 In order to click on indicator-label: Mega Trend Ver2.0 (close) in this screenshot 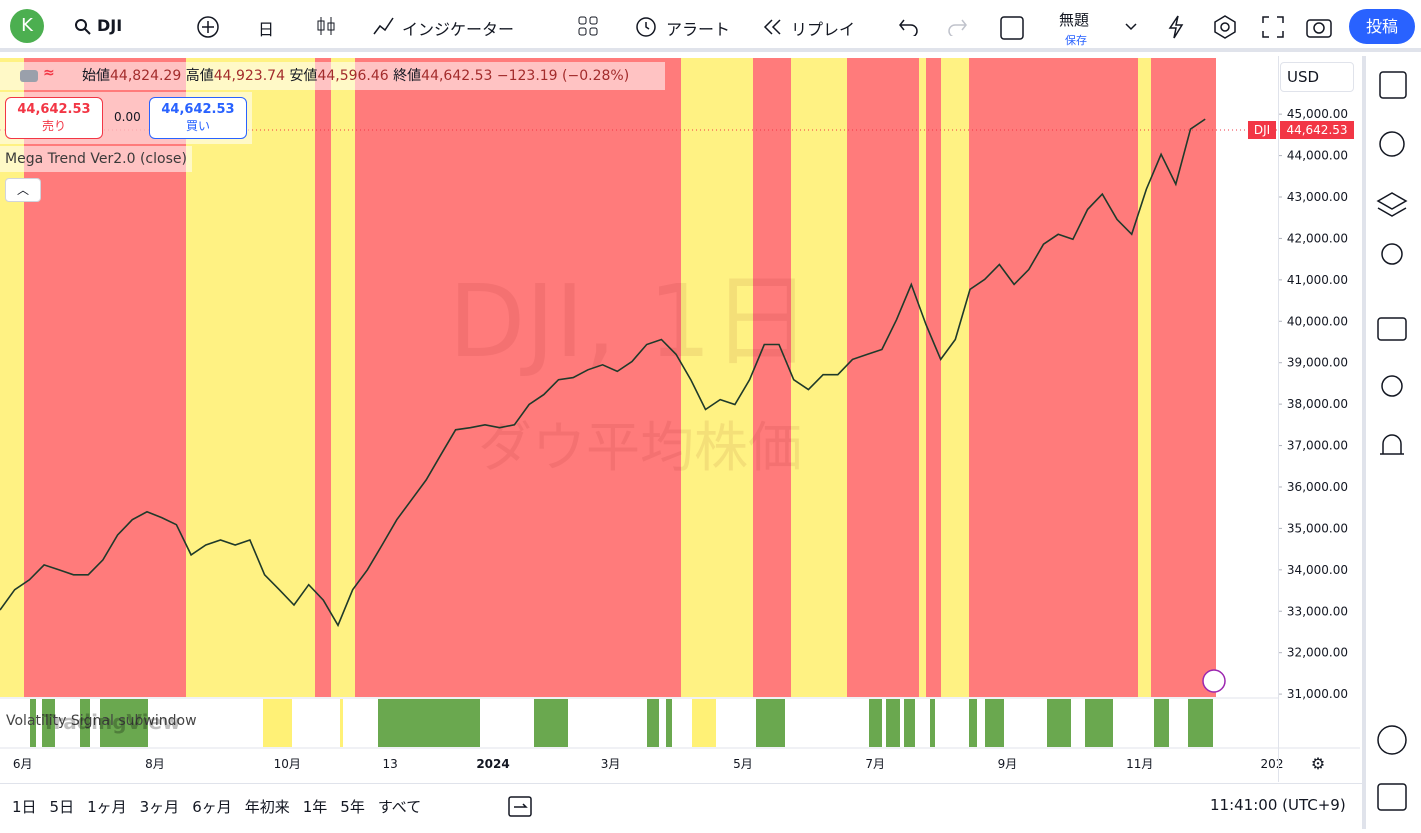, I will do `click(96, 159)`.